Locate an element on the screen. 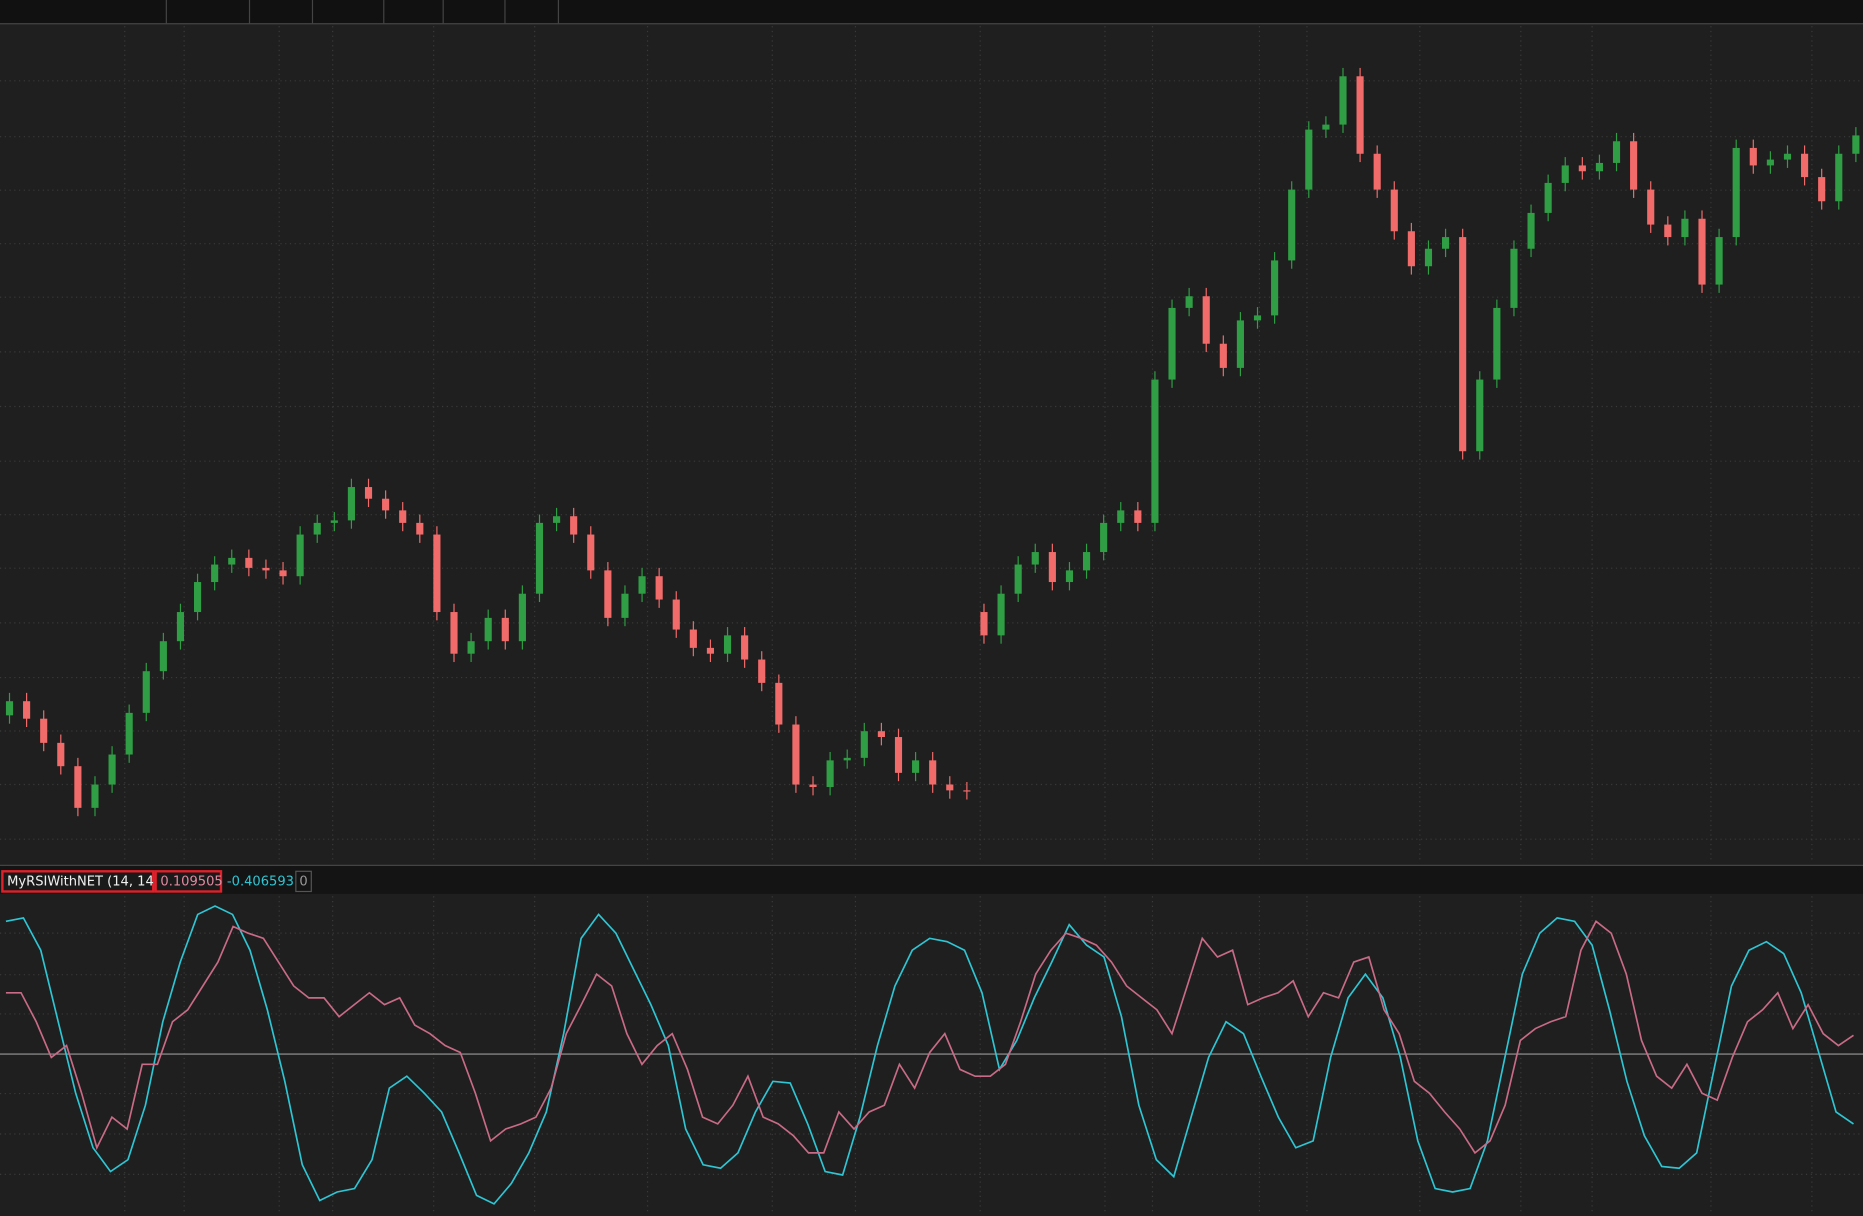 This screenshot has height=1216, width=1863. readout: 0 is located at coordinates (303, 881).